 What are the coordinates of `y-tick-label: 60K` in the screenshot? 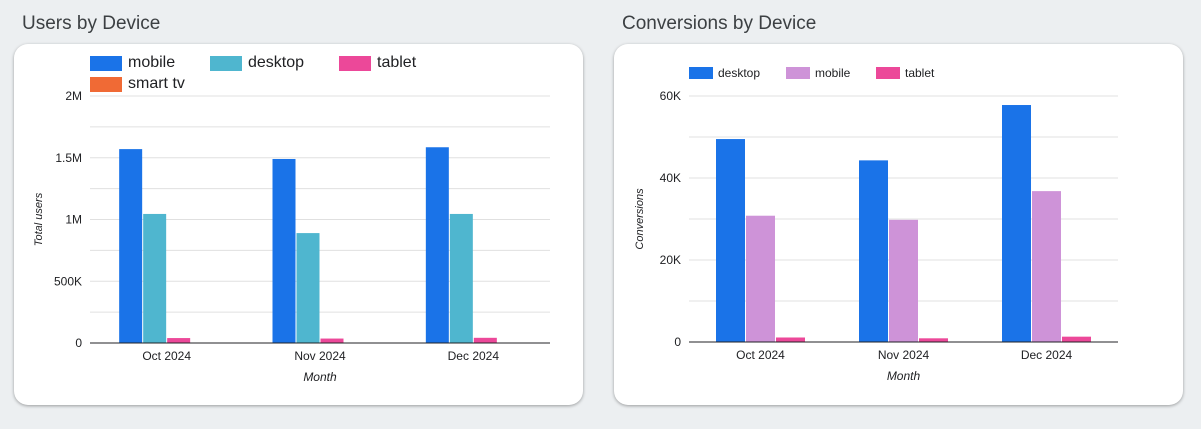 It's located at (670, 96).